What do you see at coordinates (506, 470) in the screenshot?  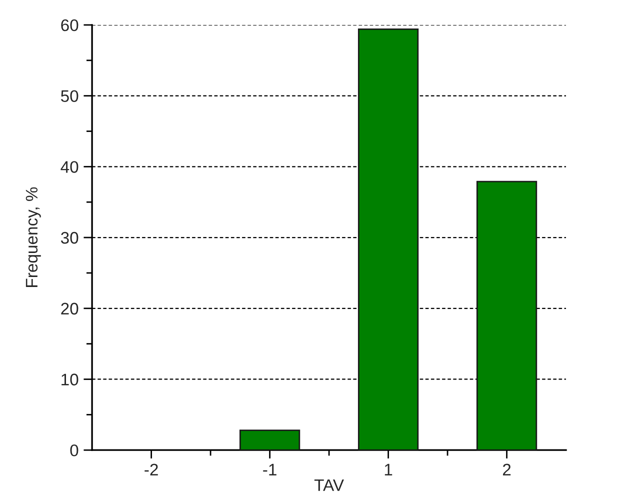 I see `x-tick-label: 2` at bounding box center [506, 470].